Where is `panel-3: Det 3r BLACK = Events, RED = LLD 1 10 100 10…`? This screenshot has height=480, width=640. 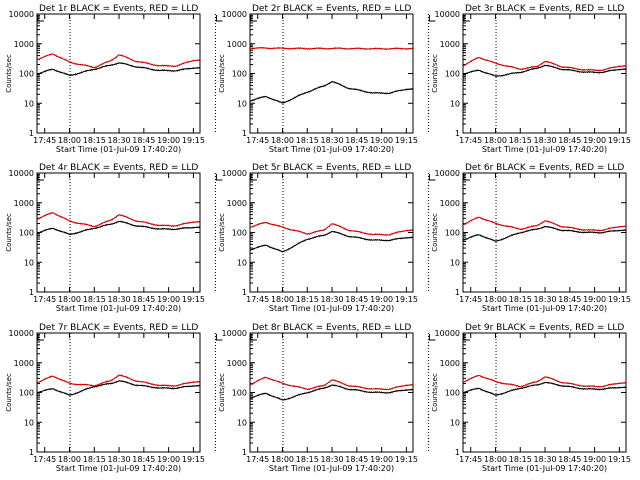
panel-3: Det 3r BLACK = Events, RED = LLD 1 10 100 10… is located at coordinates (531, 79).